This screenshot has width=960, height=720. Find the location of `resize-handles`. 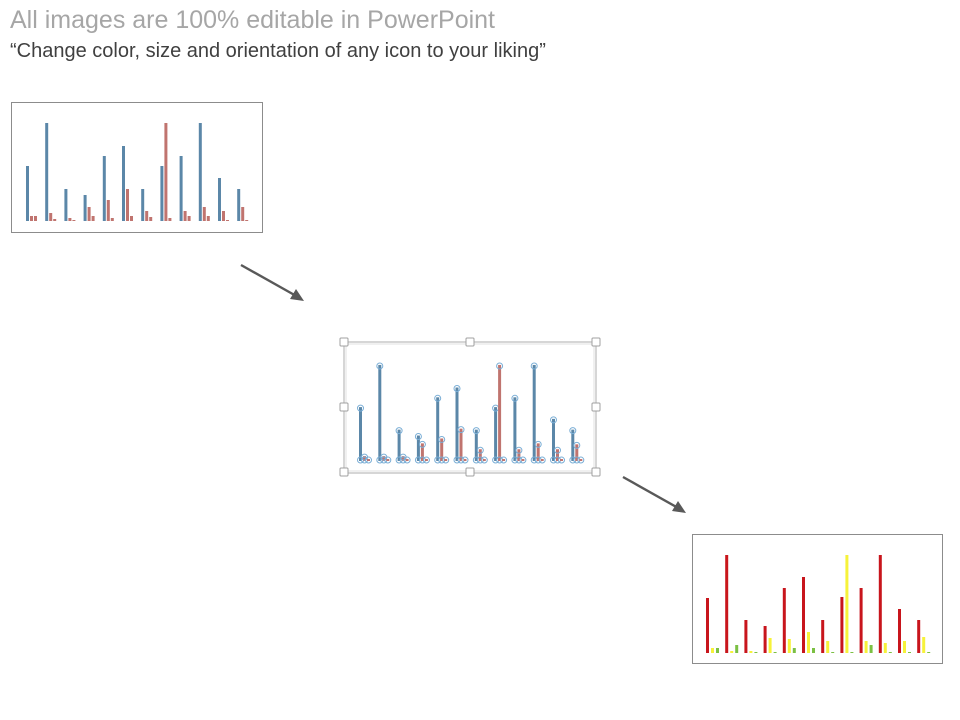

resize-handles is located at coordinates (470, 407).